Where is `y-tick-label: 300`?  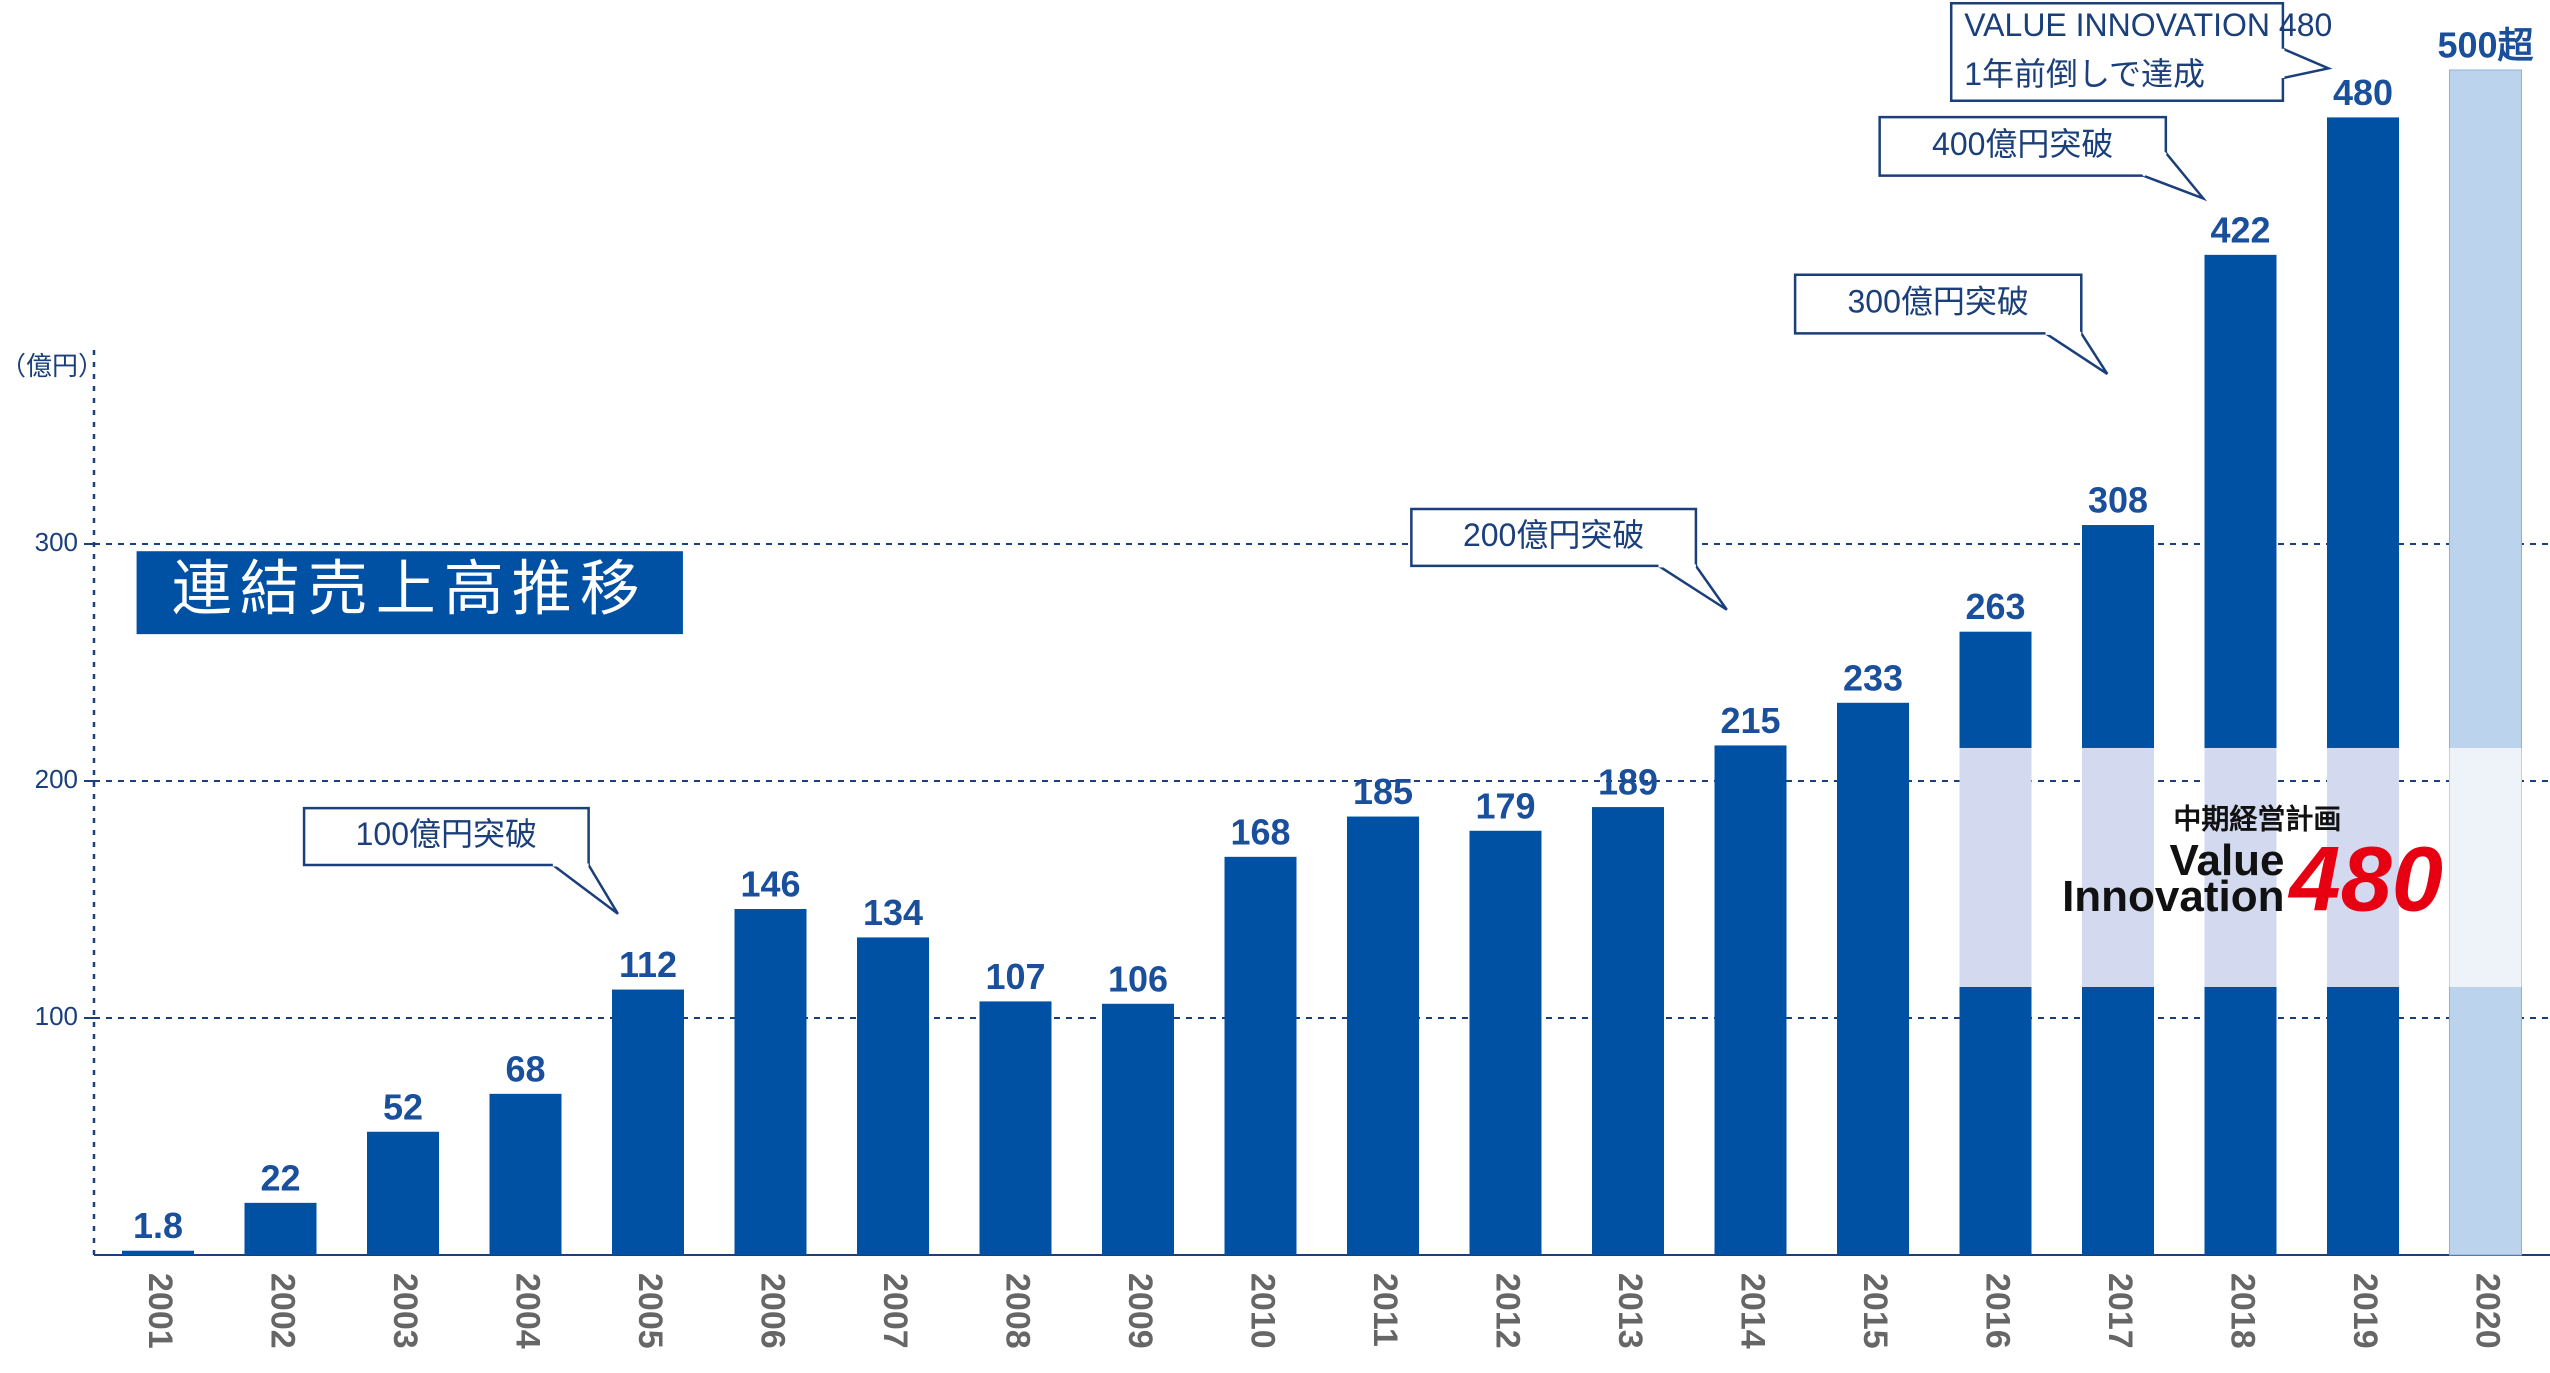
y-tick-label: 300 is located at coordinates (56, 542).